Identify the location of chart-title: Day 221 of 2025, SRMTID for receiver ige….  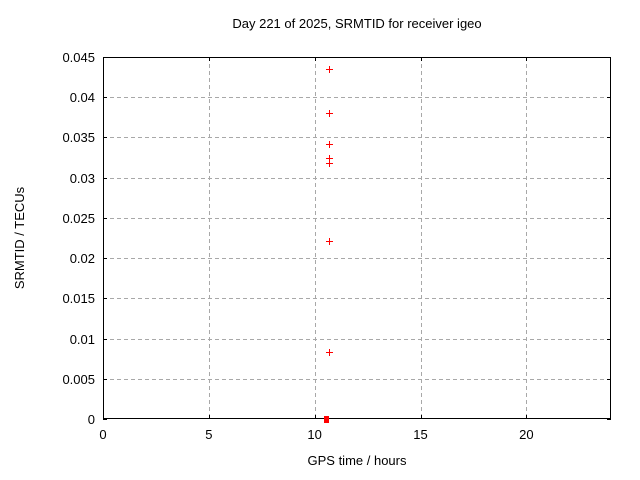
(357, 23).